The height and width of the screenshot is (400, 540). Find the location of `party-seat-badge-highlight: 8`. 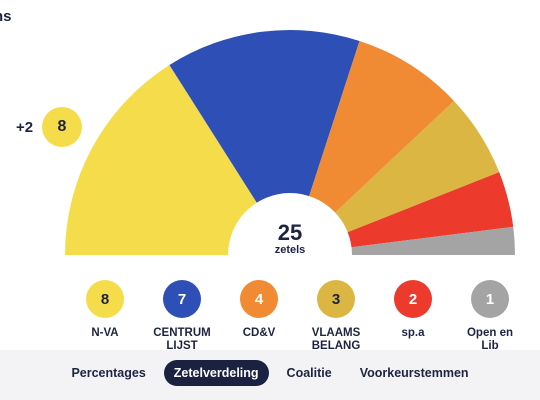

party-seat-badge-highlight: 8 is located at coordinates (62, 127).